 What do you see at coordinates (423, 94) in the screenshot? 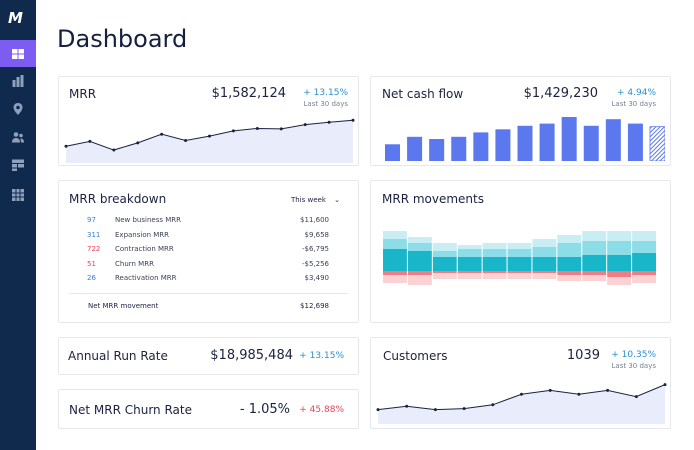
I see `net-cash-flow-title: Net cash flow` at bounding box center [423, 94].